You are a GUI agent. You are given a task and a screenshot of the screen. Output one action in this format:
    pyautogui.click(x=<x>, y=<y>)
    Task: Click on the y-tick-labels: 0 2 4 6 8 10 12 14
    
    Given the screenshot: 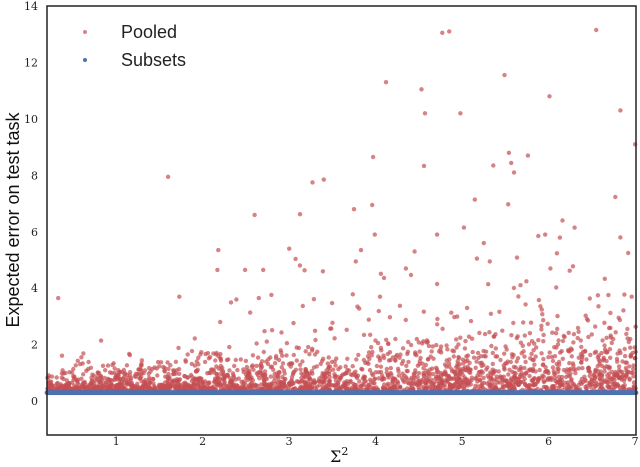 What is the action you would take?
    pyautogui.click(x=31, y=204)
    